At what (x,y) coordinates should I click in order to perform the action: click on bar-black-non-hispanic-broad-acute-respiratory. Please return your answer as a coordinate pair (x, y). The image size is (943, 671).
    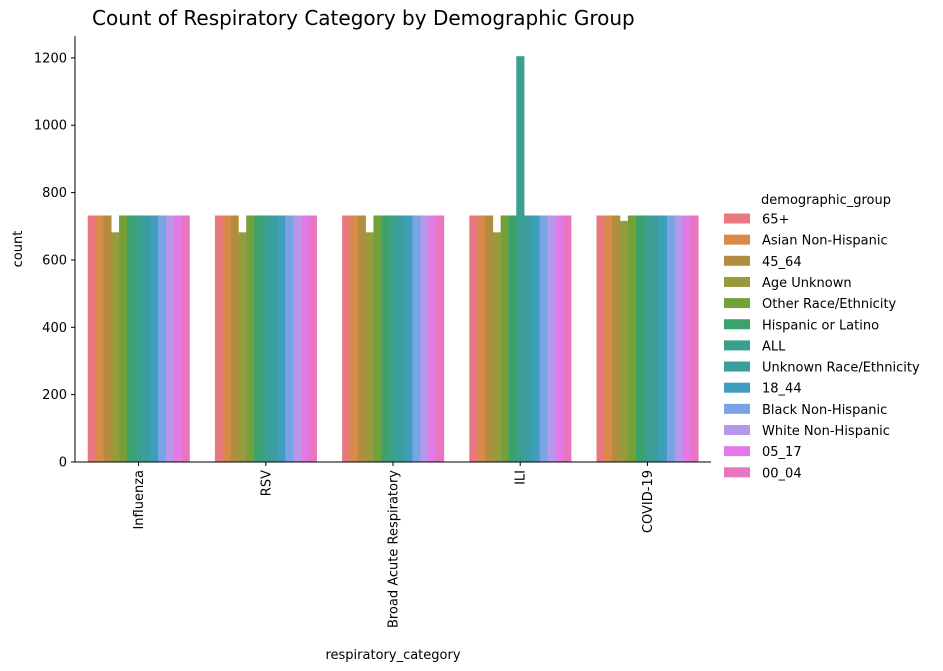
    Looking at the image, I should click on (416, 338).